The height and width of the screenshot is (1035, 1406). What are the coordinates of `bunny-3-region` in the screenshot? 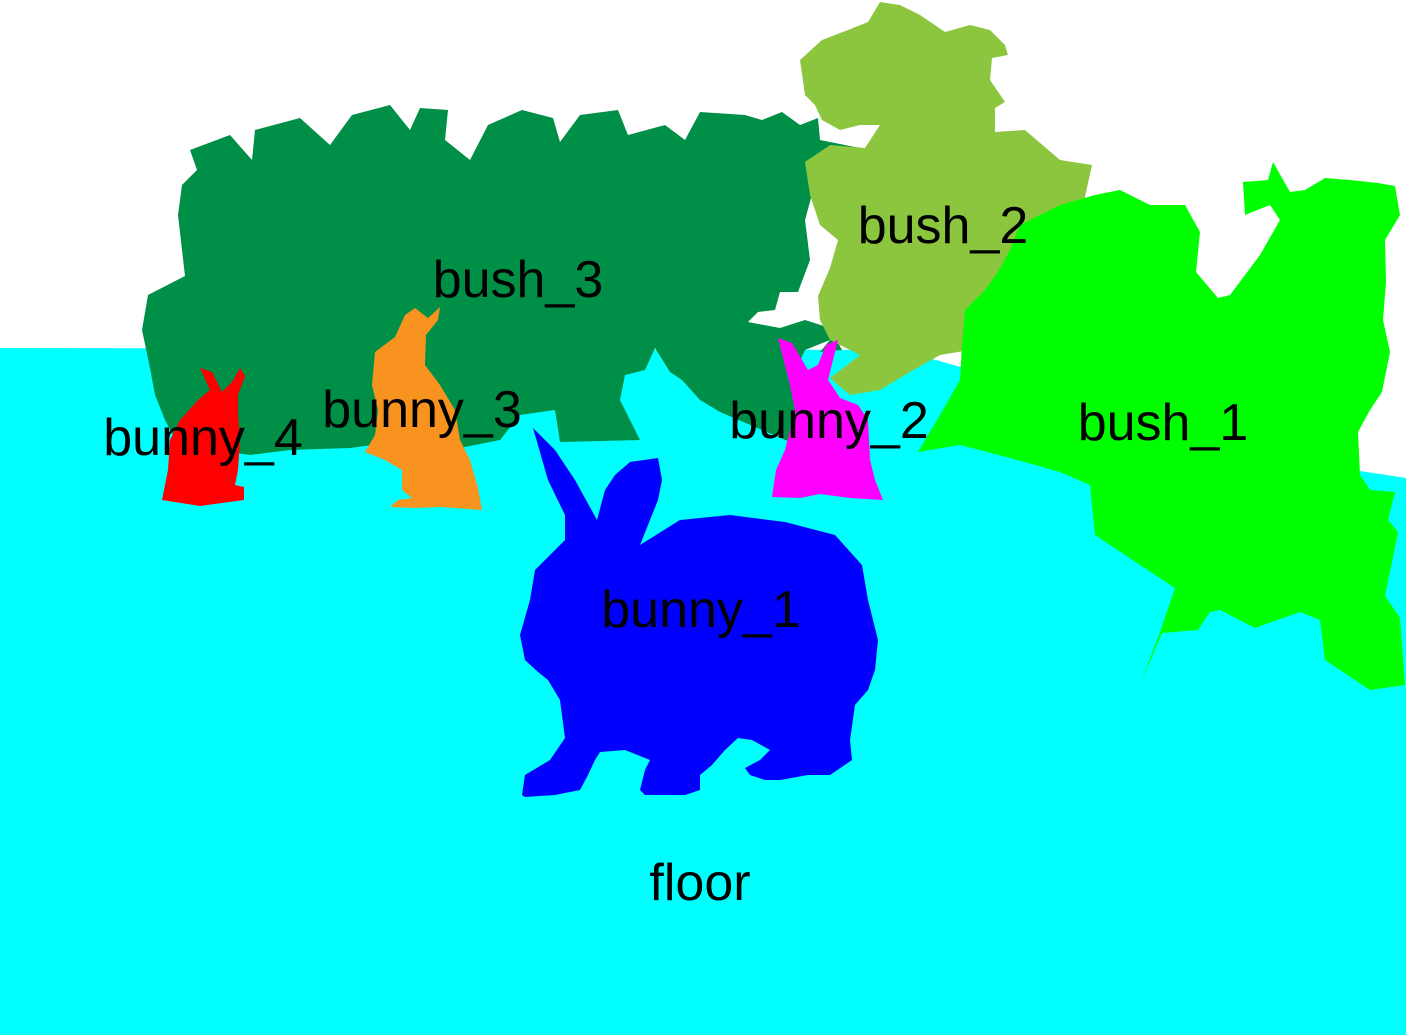 It's located at (423, 408).